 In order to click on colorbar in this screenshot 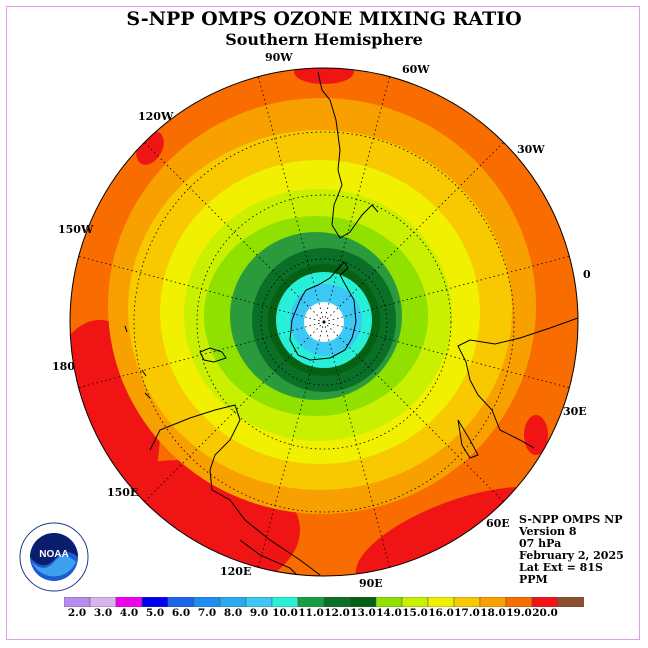, I will do `click(324, 602)`.